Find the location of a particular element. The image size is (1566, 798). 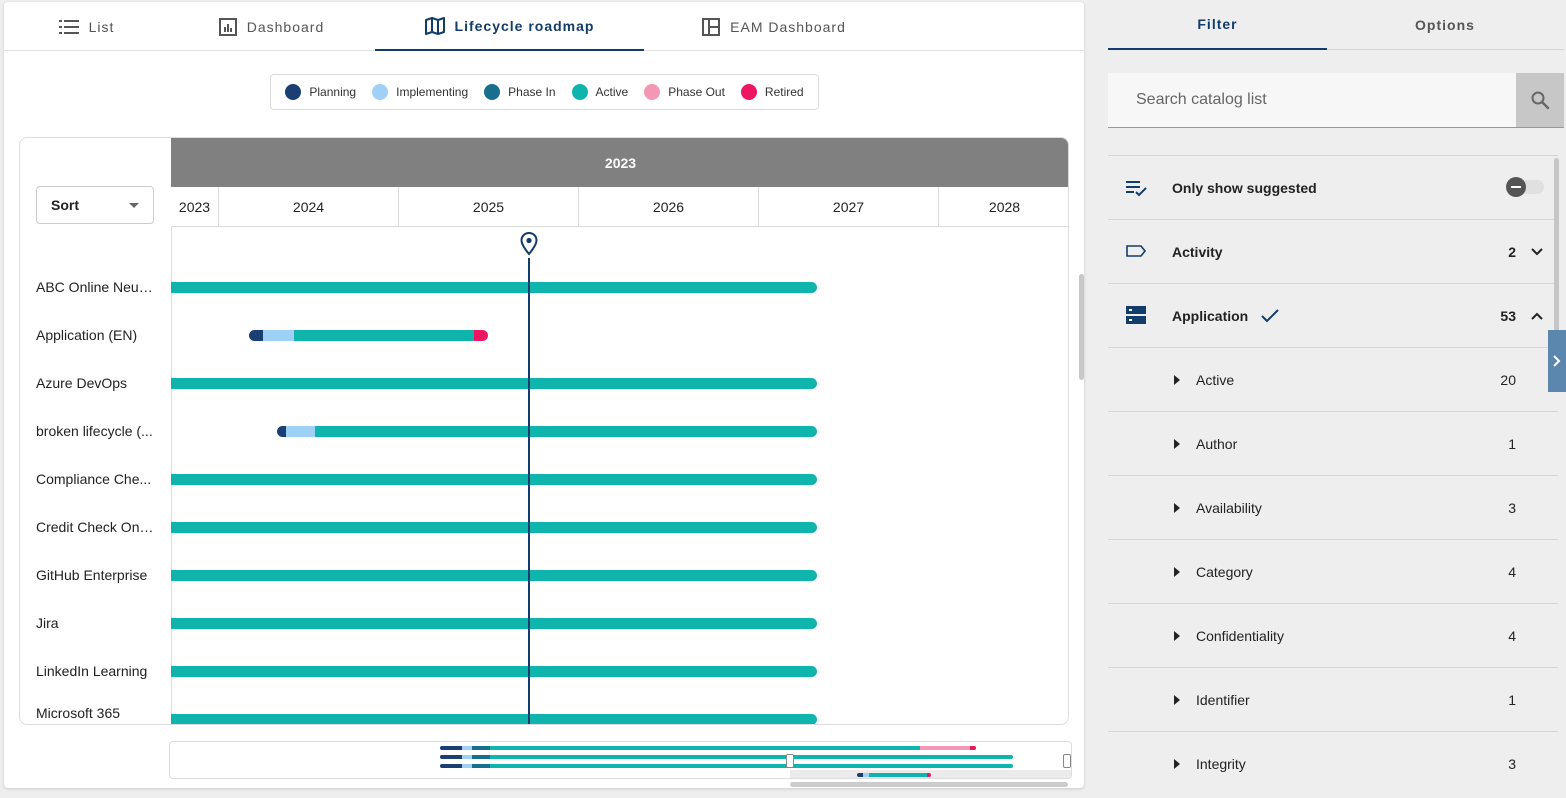

subfilter-label: Availability is located at coordinates (1229, 507).